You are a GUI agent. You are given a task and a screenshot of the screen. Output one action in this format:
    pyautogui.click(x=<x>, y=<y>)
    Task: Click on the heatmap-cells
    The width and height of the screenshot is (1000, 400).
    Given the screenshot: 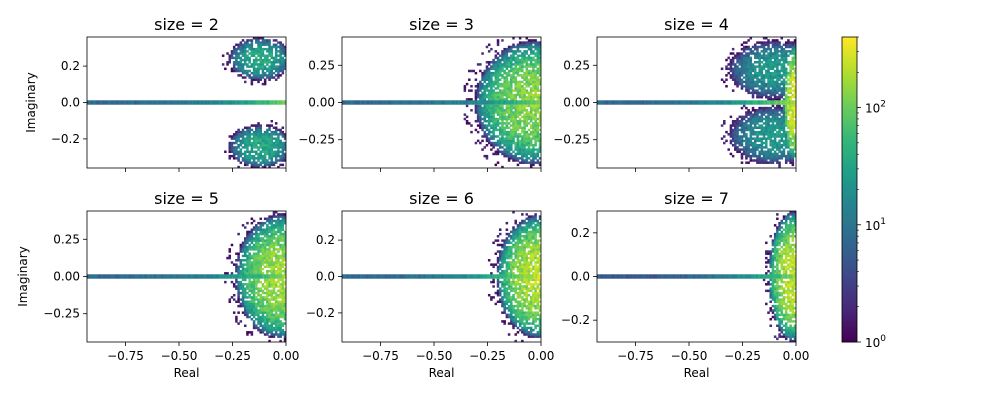 What is the action you would take?
    pyautogui.click(x=186, y=276)
    